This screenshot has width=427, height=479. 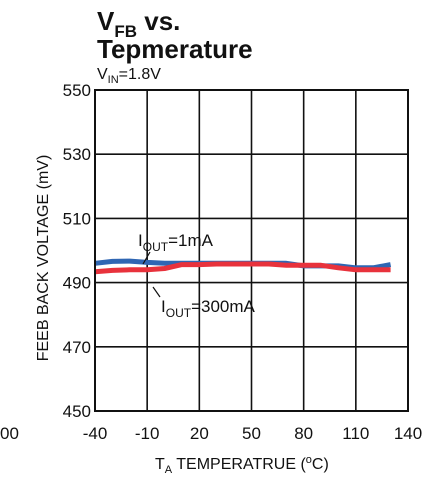 I want to click on x-axis-label: TA TEMPERATRUE (oC), so click(x=242, y=465).